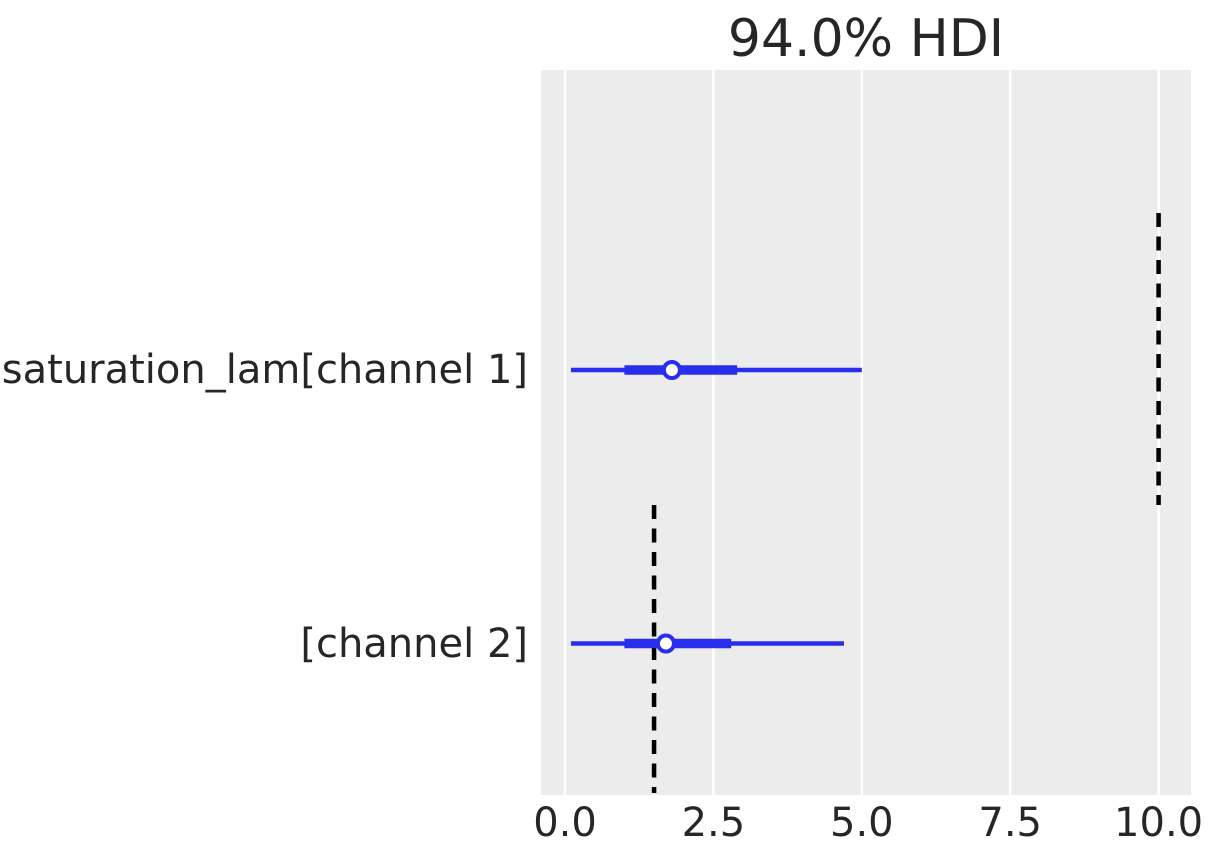  What do you see at coordinates (264, 370) in the screenshot?
I see `y-axis-label-channel-1: saturation_lam[channel 1]` at bounding box center [264, 370].